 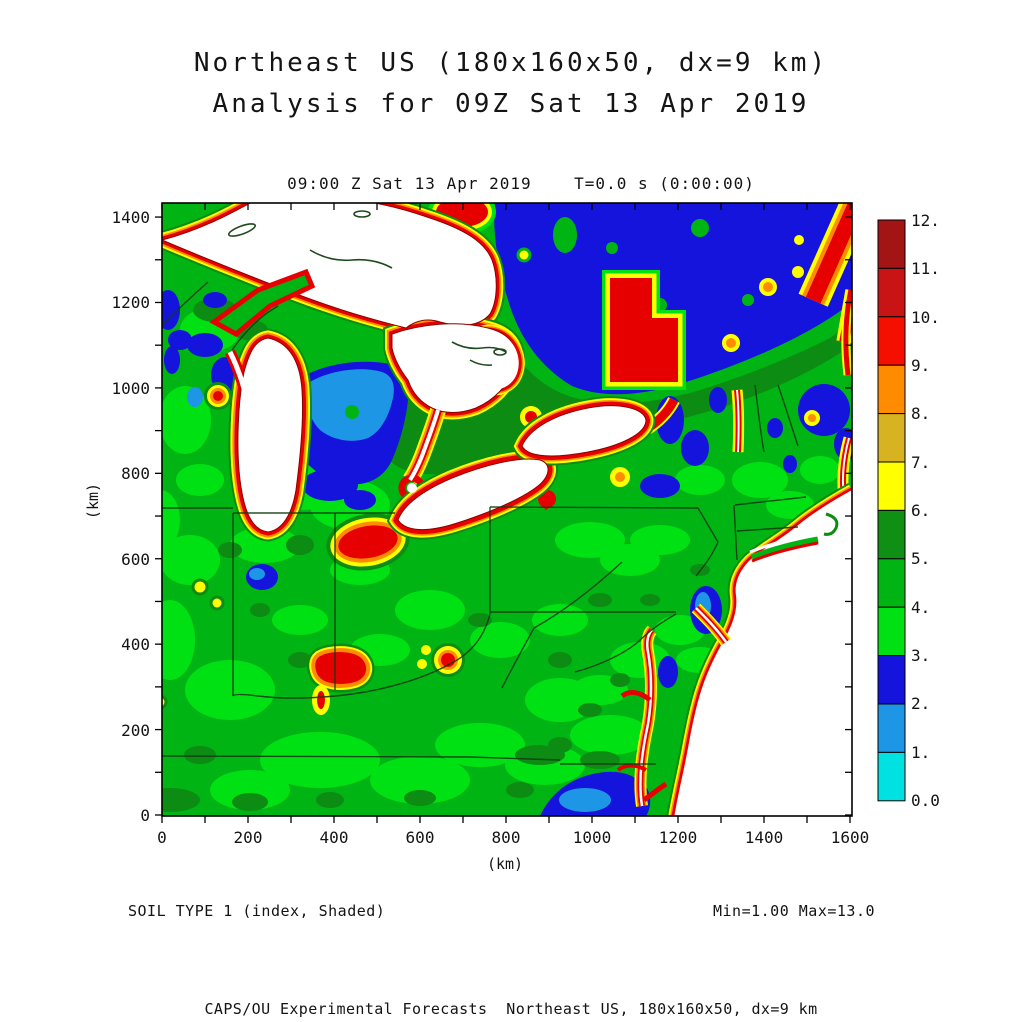 I want to click on lower-michigan-soil, so click(x=349, y=435).